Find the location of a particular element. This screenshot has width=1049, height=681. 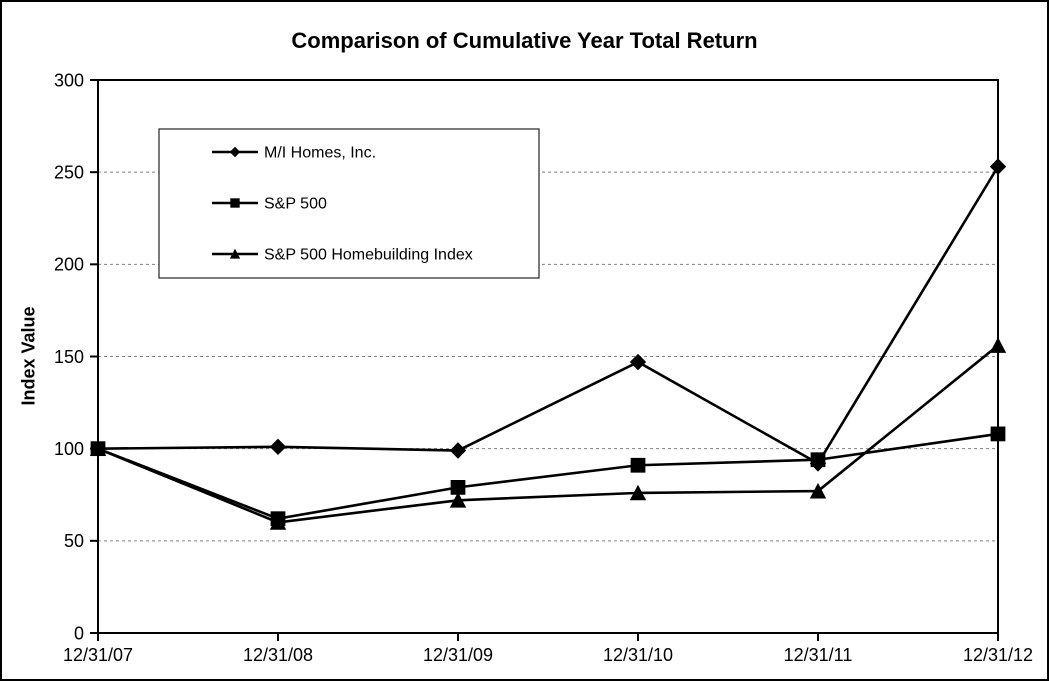

marker-series1-pt3 is located at coordinates (638, 465).